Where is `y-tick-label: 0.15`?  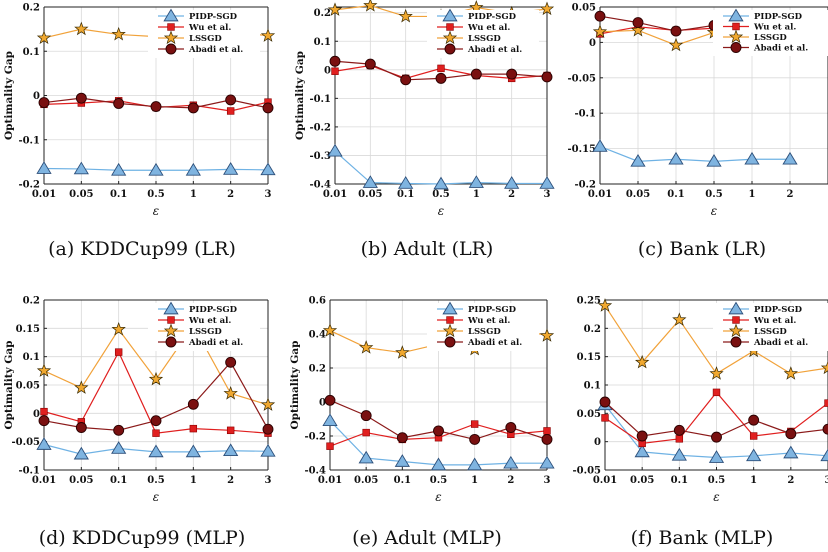 y-tick-label: 0.15 is located at coordinates (589, 357).